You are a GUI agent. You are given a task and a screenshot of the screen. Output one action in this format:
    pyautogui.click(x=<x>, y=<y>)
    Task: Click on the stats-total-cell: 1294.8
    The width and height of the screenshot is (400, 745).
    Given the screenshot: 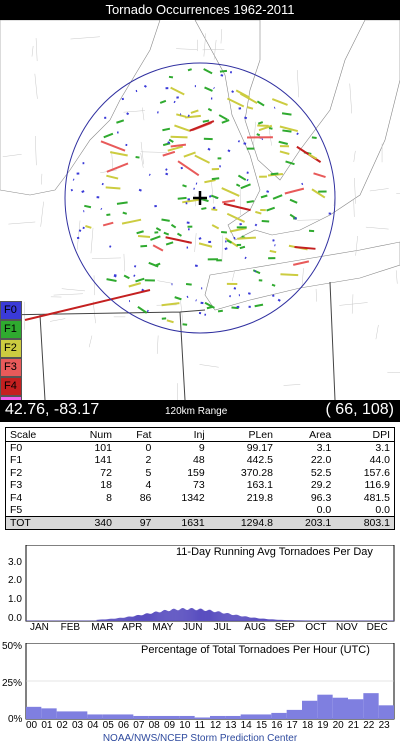 What is the action you would take?
    pyautogui.click(x=242, y=523)
    